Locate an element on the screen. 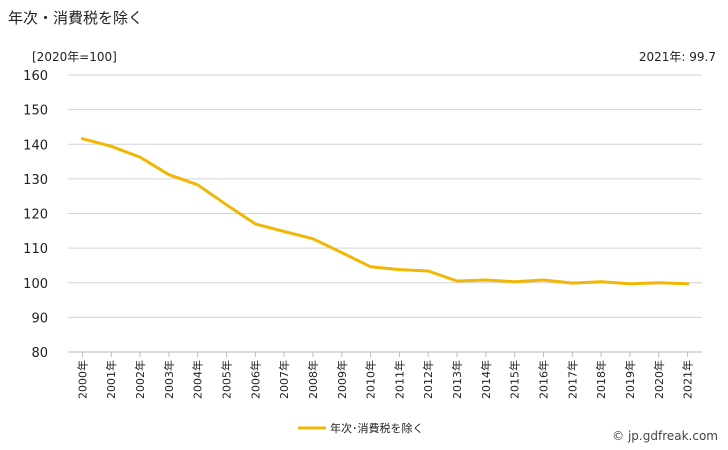  x-tick-label: 2008年 is located at coordinates (313, 379).